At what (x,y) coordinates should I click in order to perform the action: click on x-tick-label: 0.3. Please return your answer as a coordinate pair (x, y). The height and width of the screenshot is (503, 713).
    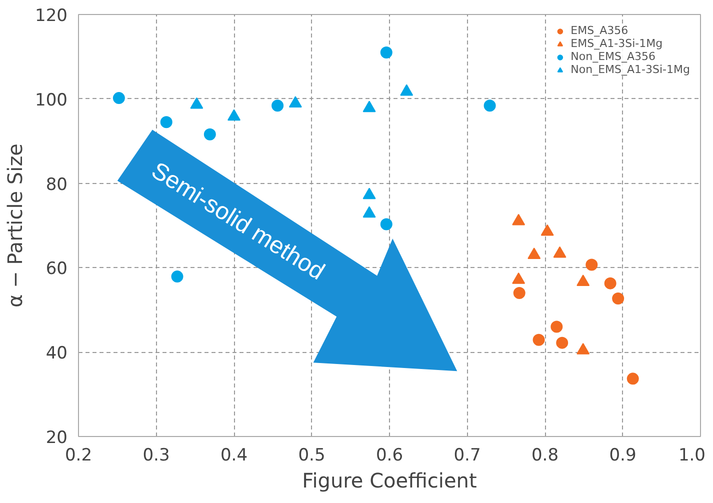
    Looking at the image, I should click on (156, 456).